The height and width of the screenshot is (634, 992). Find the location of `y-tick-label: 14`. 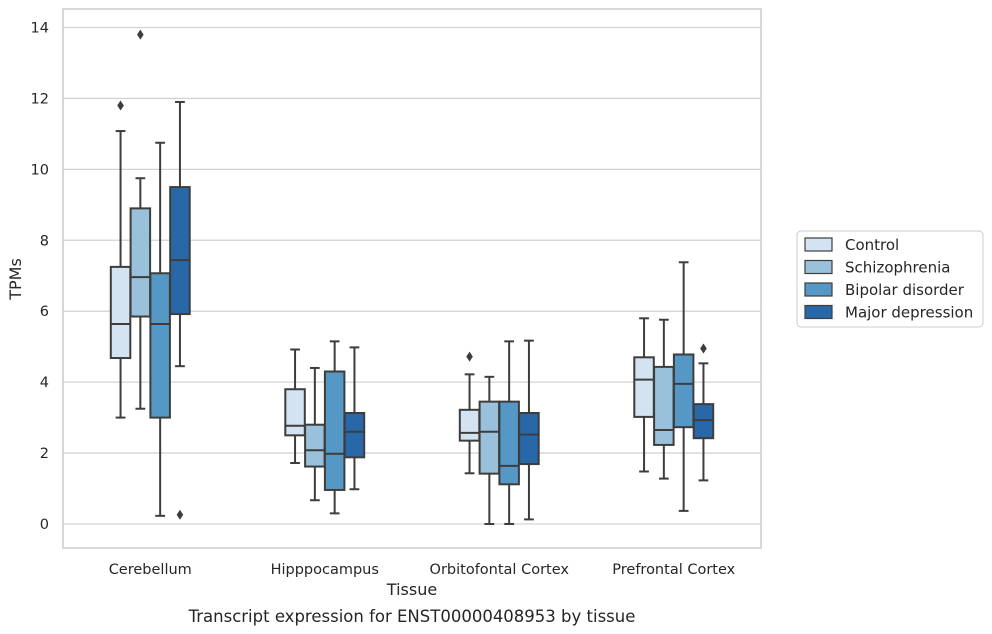

y-tick-label: 14 is located at coordinates (40, 29).